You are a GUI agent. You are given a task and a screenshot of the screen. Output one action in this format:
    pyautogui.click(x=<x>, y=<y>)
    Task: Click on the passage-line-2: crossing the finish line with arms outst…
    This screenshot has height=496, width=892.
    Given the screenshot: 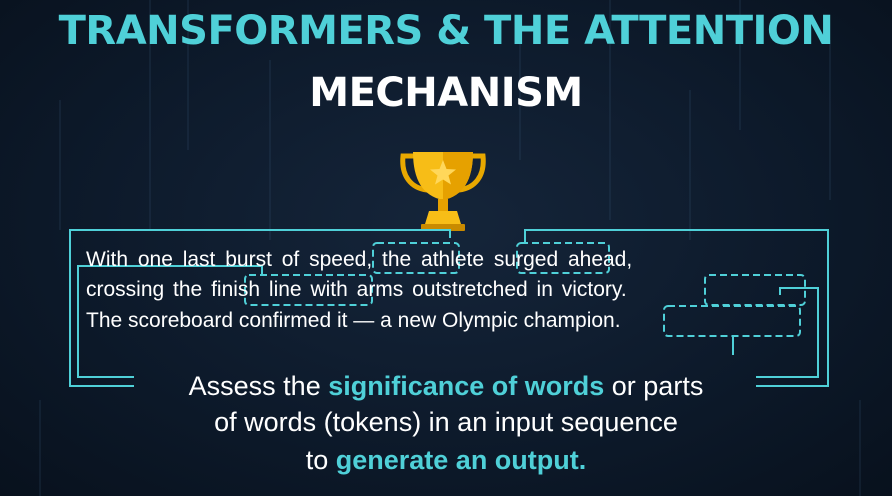 What is the action you would take?
    pyautogui.click(x=446, y=290)
    